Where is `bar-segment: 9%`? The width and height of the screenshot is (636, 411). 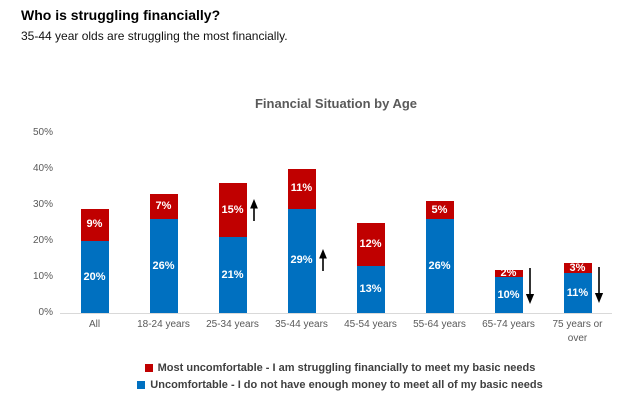
bar-segment: 9% is located at coordinates (94, 224).